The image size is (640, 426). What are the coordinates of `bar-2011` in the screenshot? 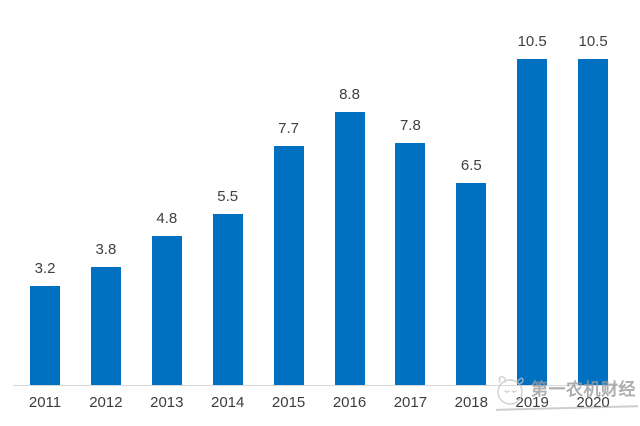 It's located at (45, 335).